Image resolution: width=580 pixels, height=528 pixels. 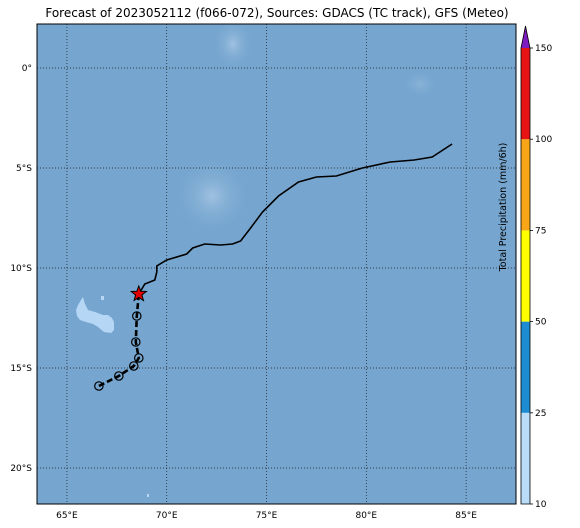 I want to click on lon-tick-label: 65°E, so click(x=67, y=516).